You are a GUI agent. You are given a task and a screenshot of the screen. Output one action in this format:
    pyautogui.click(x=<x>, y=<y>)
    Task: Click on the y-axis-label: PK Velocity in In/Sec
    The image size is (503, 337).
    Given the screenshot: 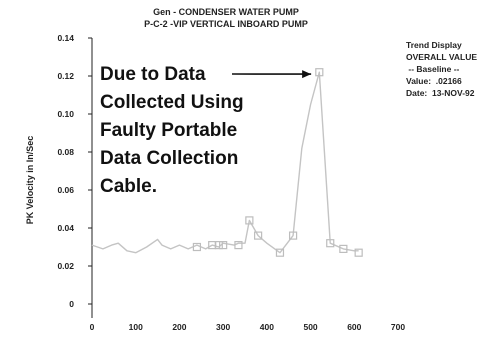 What is the action you would take?
    pyautogui.click(x=30, y=180)
    